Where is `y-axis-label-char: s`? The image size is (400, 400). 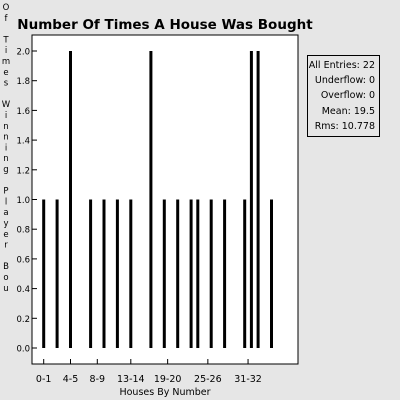
y-axis-label-char: s is located at coordinates (6, 84).